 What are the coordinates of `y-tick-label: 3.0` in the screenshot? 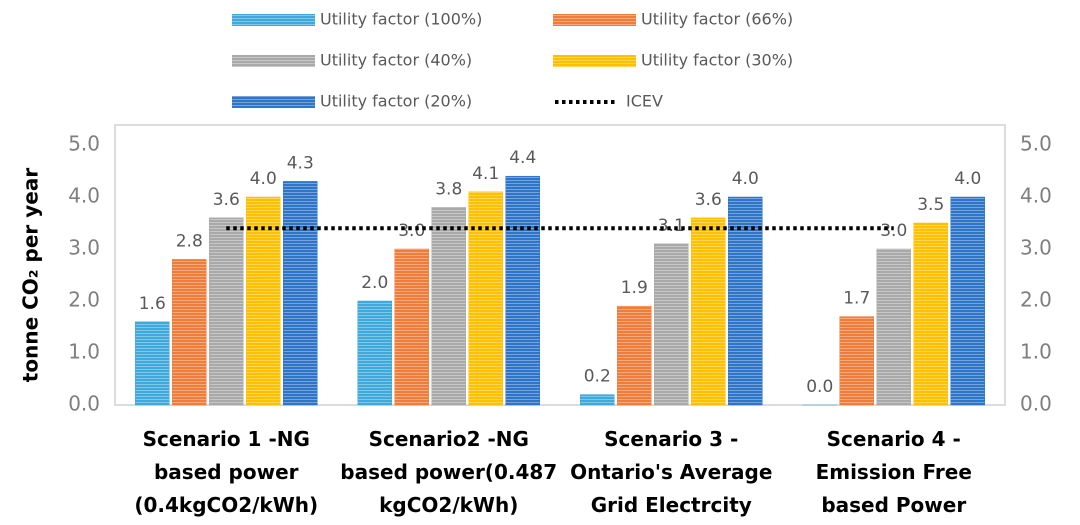 It's located at (84, 248).